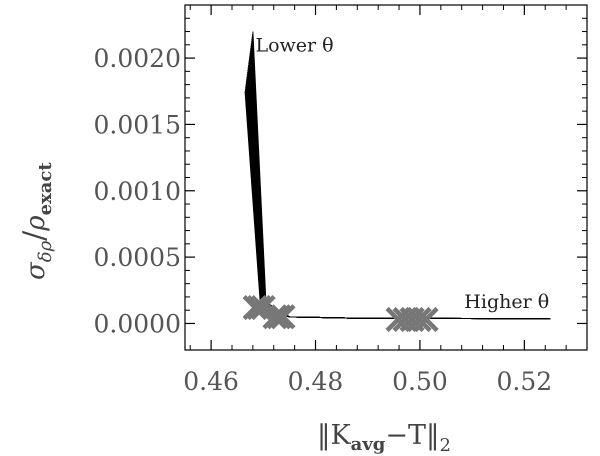  Describe the element at coordinates (36, 270) in the screenshot. I see `y-label-sigma: σ` at that location.